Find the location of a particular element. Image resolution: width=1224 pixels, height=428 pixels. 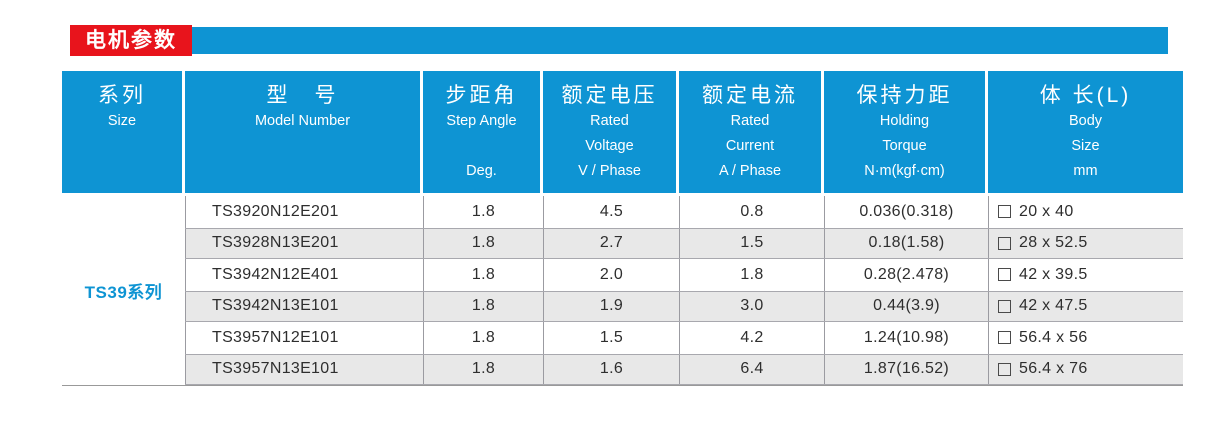

model-cell: TS3957N12E101 is located at coordinates (304, 338).